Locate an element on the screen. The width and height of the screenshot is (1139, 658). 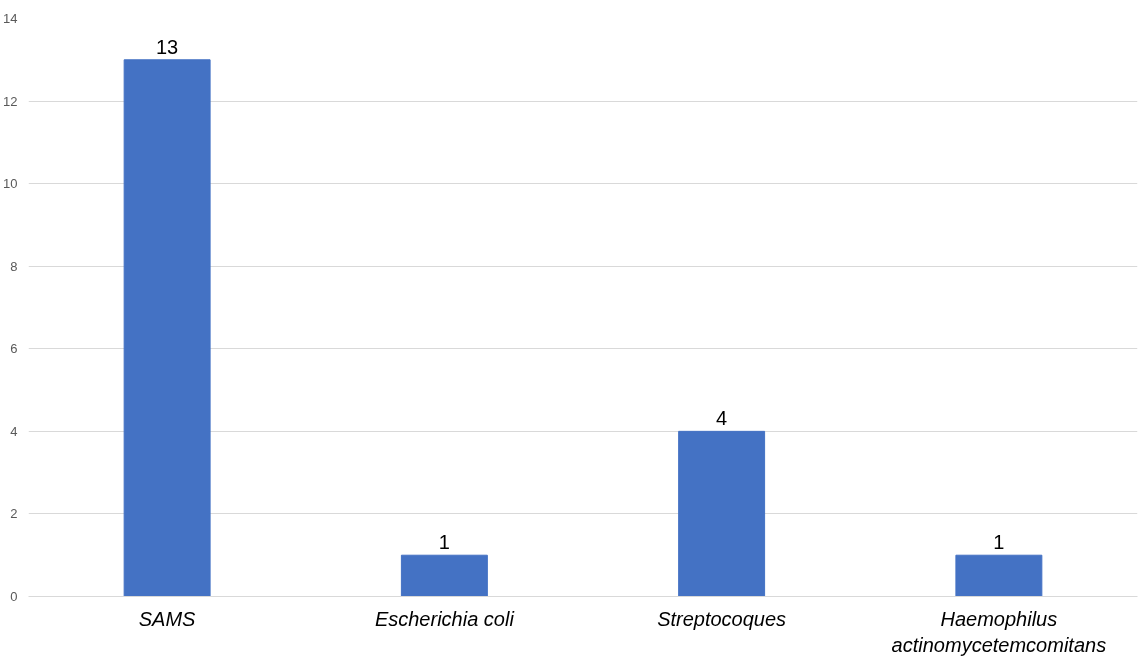
x-tick-label: SAMS is located at coordinates (167, 618).